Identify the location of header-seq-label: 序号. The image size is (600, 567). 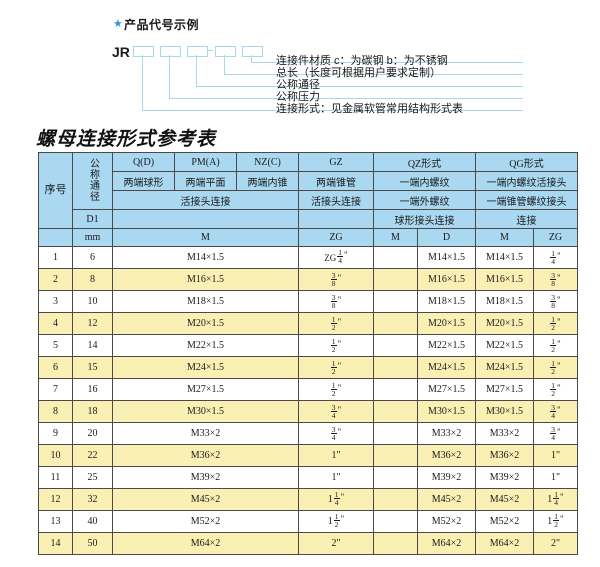
(55, 190).